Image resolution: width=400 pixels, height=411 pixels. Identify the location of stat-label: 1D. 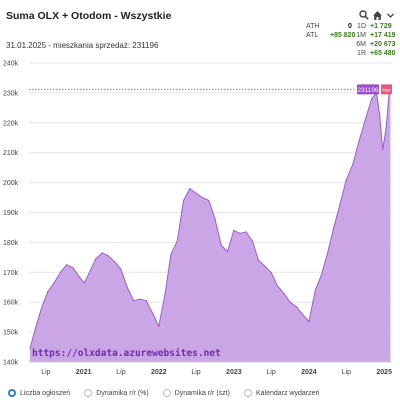
(361, 26).